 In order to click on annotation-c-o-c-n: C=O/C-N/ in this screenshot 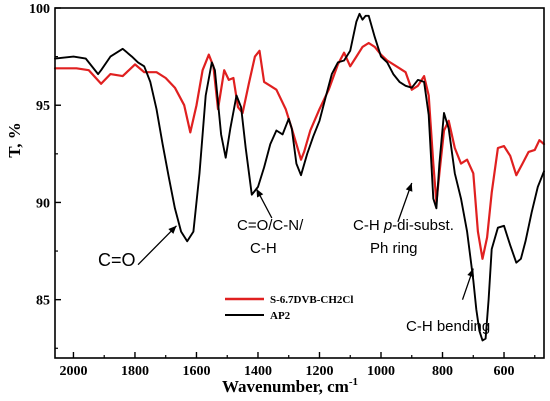, I will do `click(270, 225)`.